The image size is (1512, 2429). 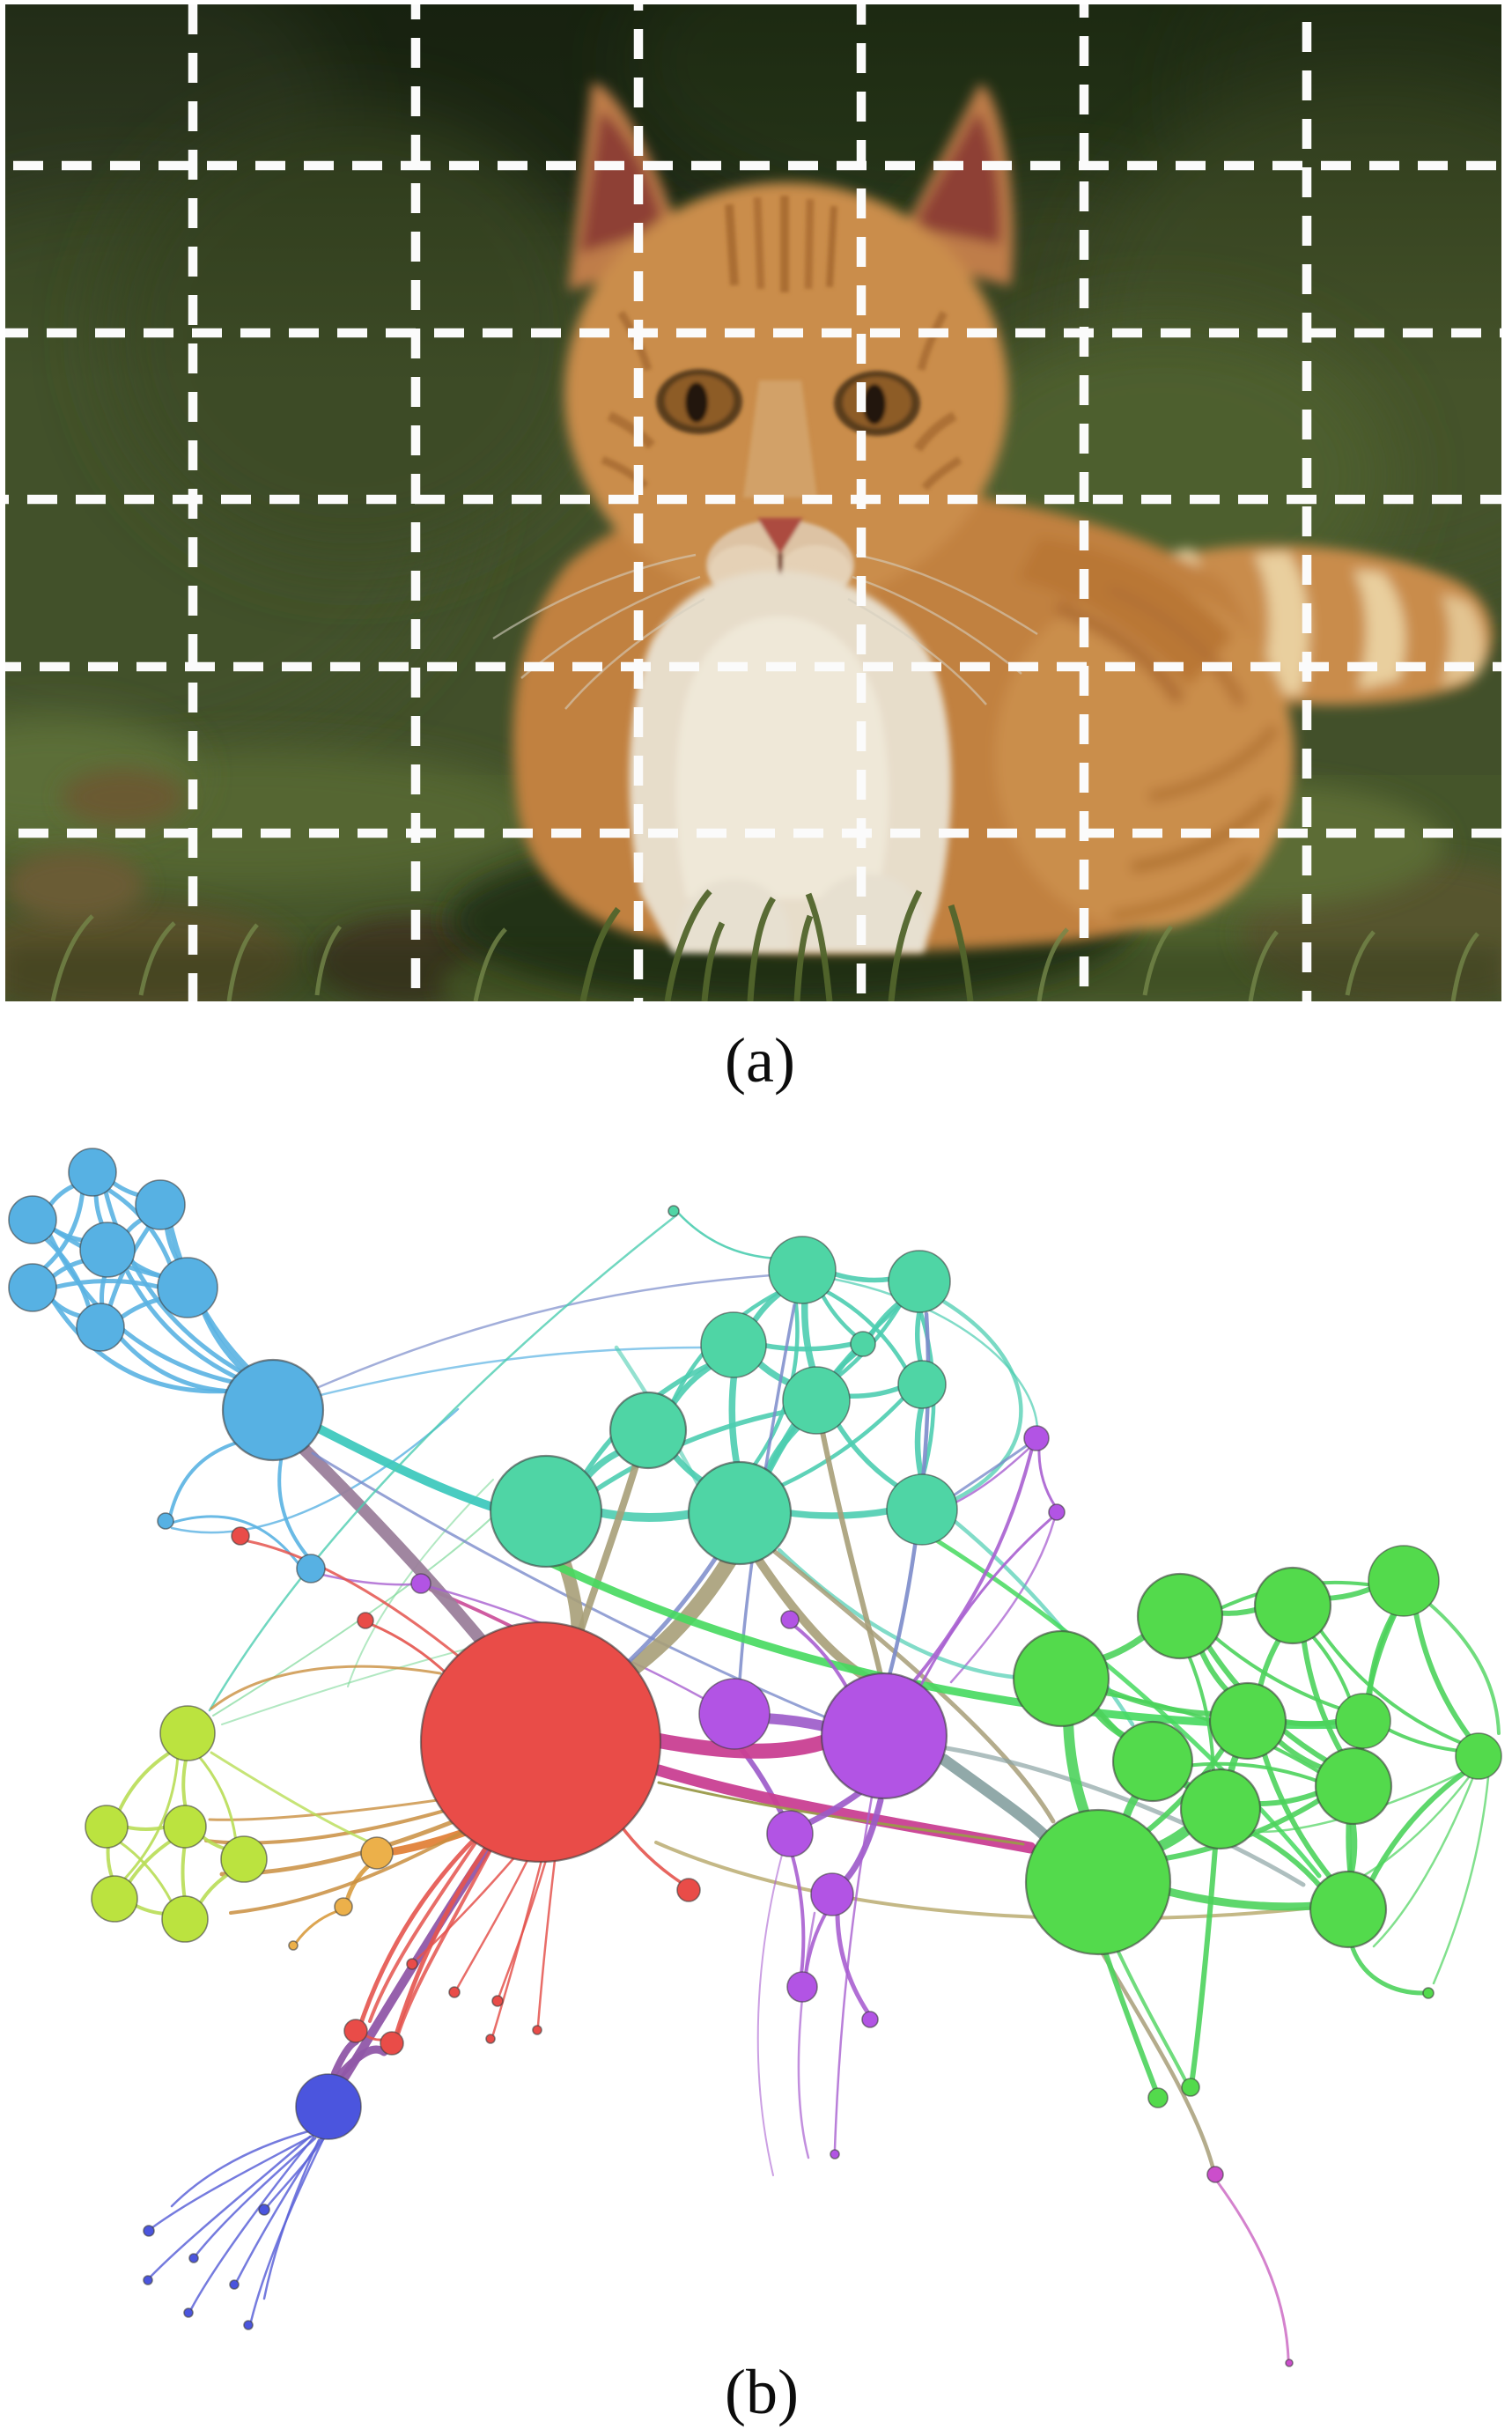 What do you see at coordinates (762, 2392) in the screenshot?
I see `svg-text: (b)` at bounding box center [762, 2392].